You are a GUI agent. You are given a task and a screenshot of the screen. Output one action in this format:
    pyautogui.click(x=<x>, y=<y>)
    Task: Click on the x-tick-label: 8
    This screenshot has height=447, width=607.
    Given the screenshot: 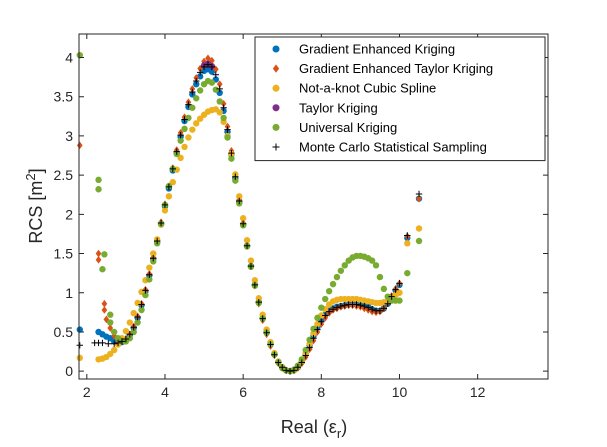 What is the action you would take?
    pyautogui.click(x=321, y=392)
    